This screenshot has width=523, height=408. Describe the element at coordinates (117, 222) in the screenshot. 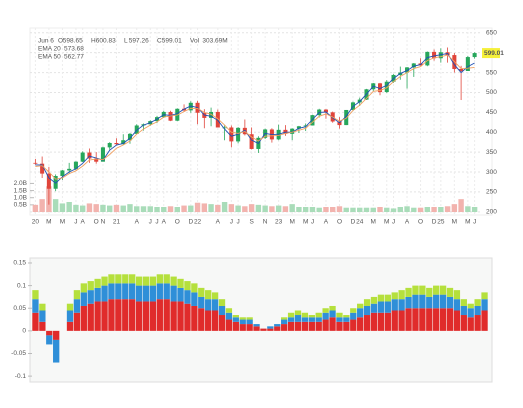

I see `x-tick-label: 21` at that location.